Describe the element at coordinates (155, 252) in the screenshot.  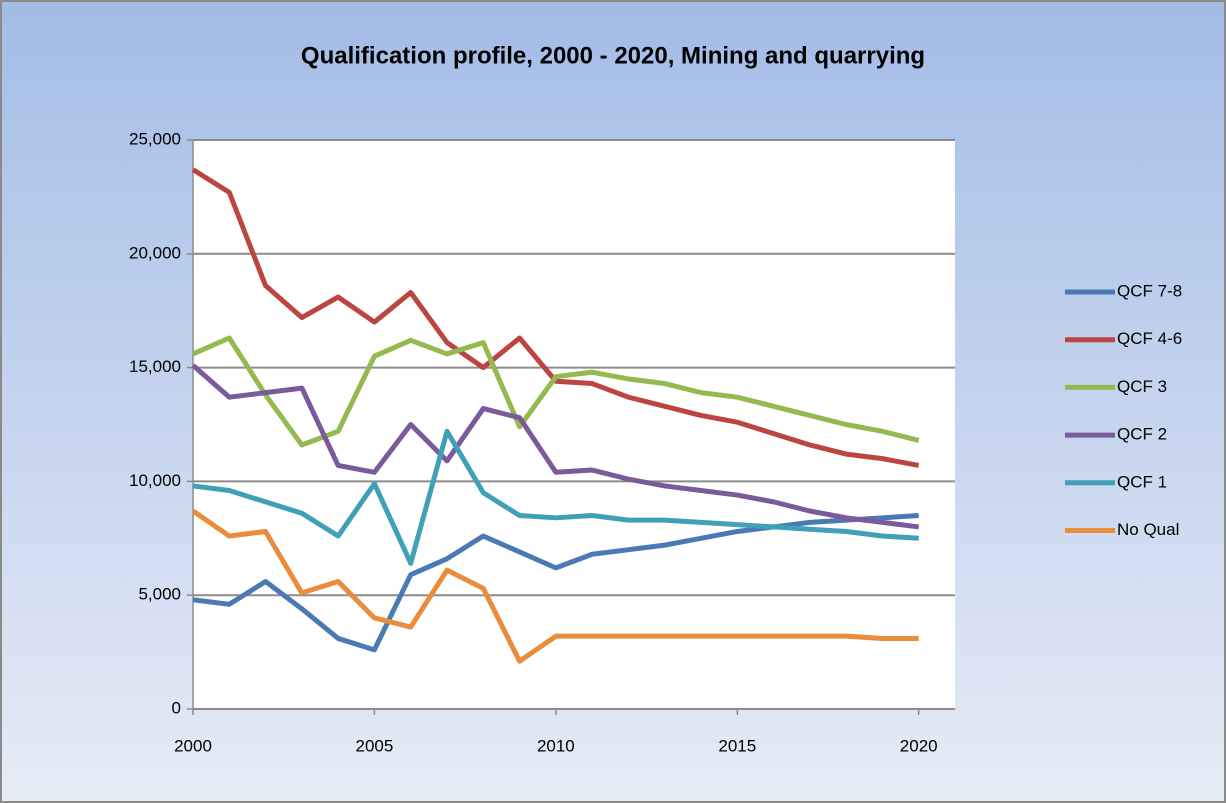
I see `y-tick-label: 20,000` at that location.